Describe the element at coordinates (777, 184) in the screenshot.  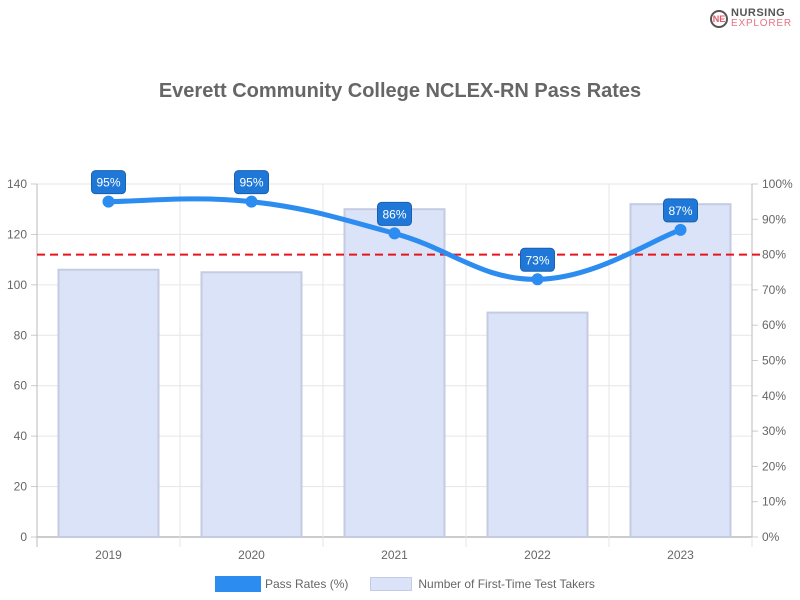
I see `y-tick-label-right: 100%` at that location.